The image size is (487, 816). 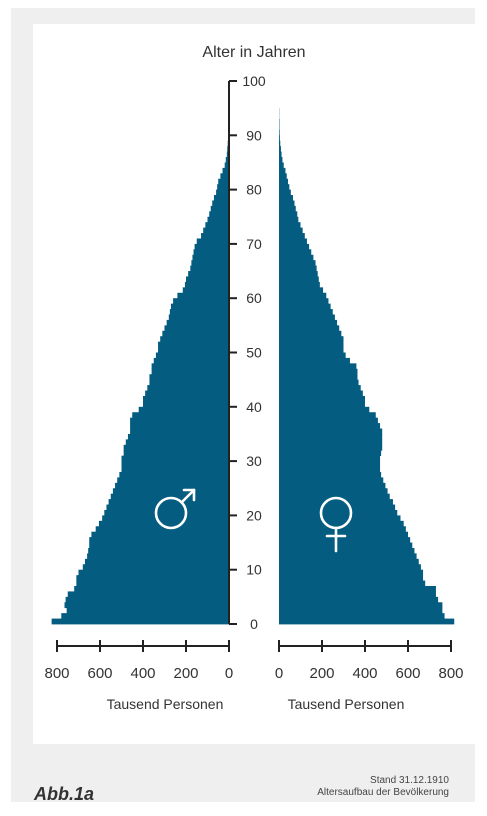 What do you see at coordinates (369, 661) in the screenshot?
I see `female-x-axis: 0 200 400 600 800` at bounding box center [369, 661].